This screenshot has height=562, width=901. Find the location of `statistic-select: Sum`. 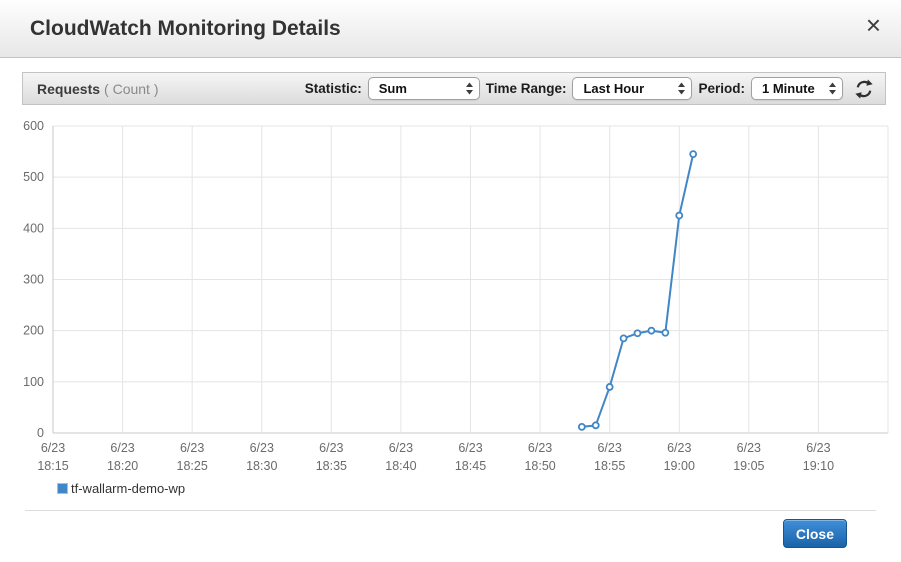

statistic-select: Sum is located at coordinates (423, 88).